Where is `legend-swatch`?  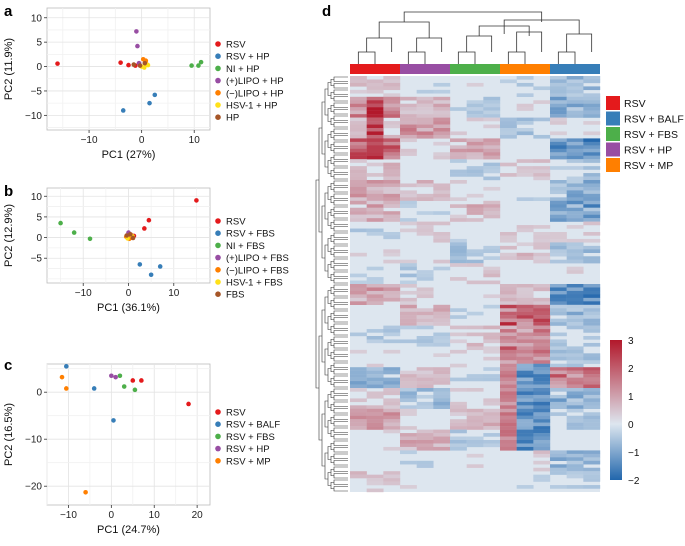 legend-swatch is located at coordinates (613, 165).